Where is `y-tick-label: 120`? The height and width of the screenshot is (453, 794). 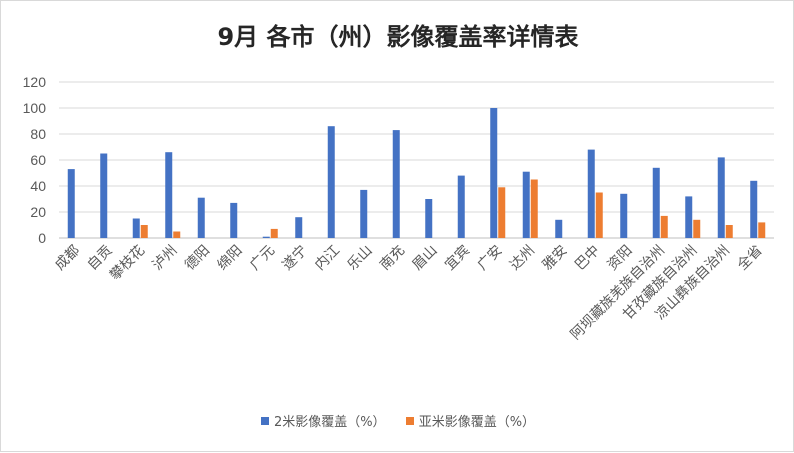
y-tick-label: 120 is located at coordinates (35, 82).